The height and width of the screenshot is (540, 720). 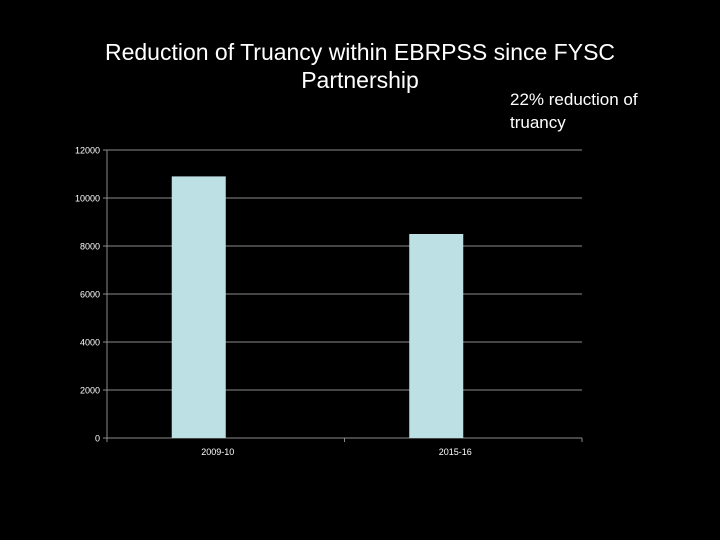 I want to click on reduction-annotation-line-1: 22% reduction of, so click(x=574, y=99).